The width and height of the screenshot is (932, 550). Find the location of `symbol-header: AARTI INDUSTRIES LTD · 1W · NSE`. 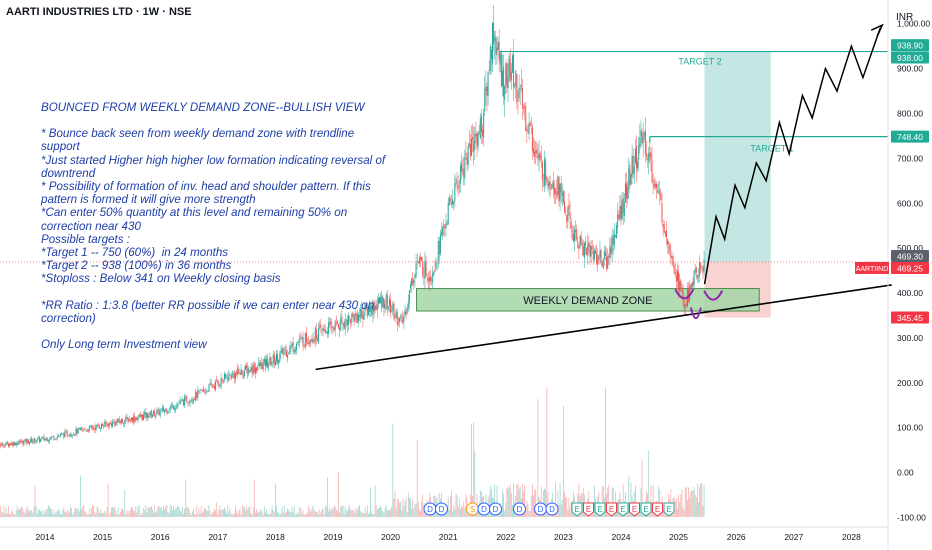

symbol-header: AARTI INDUSTRIES LTD · 1W · NSE is located at coordinates (99, 12).